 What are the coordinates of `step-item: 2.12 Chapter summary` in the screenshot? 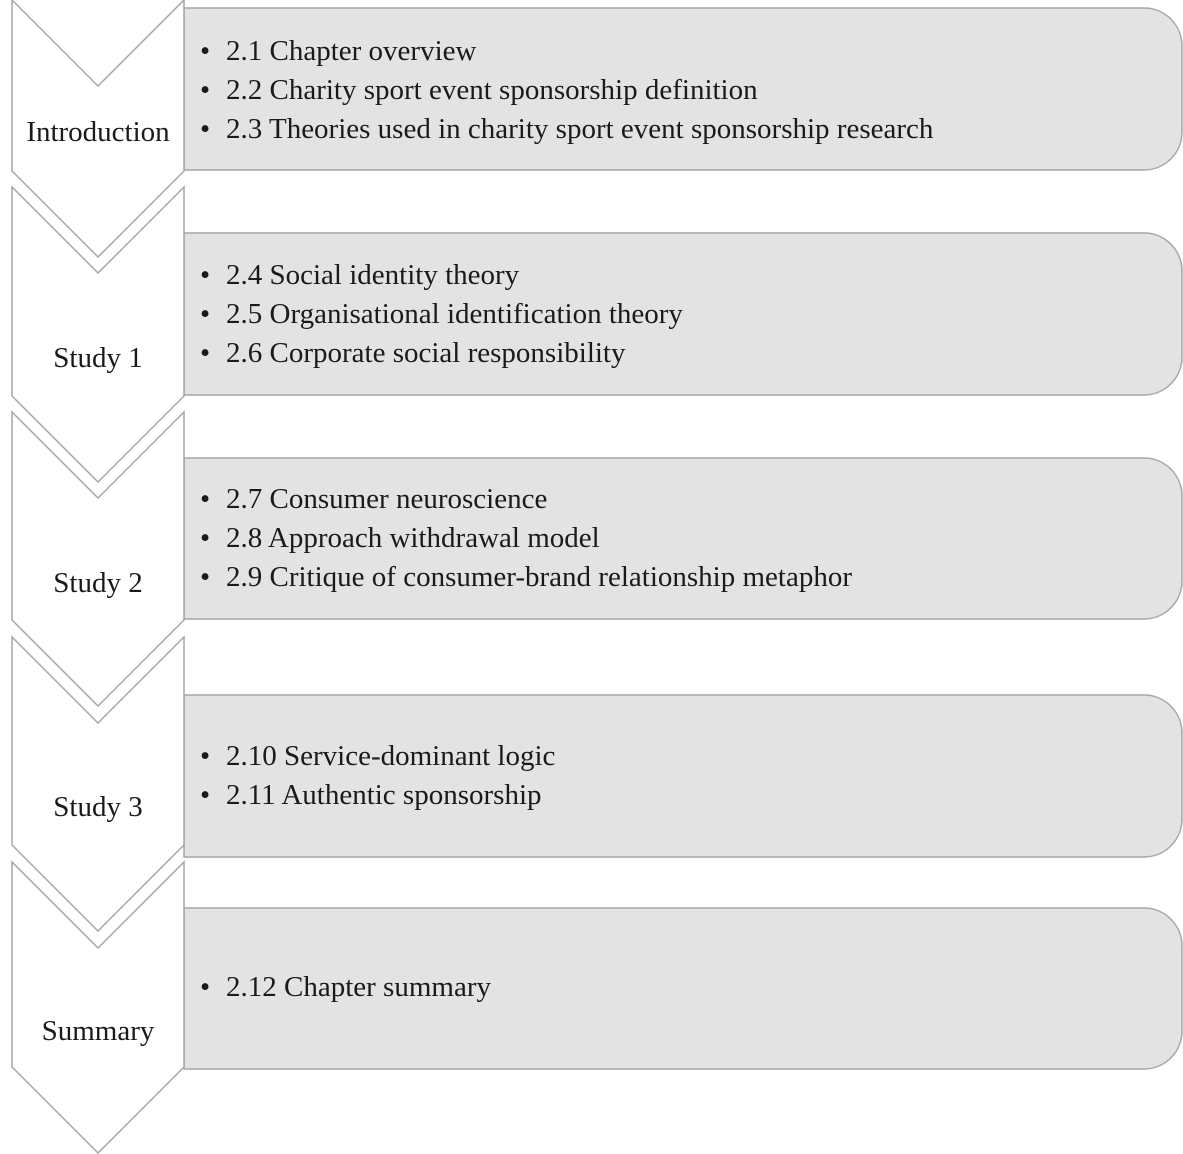 It's located at (345, 987).